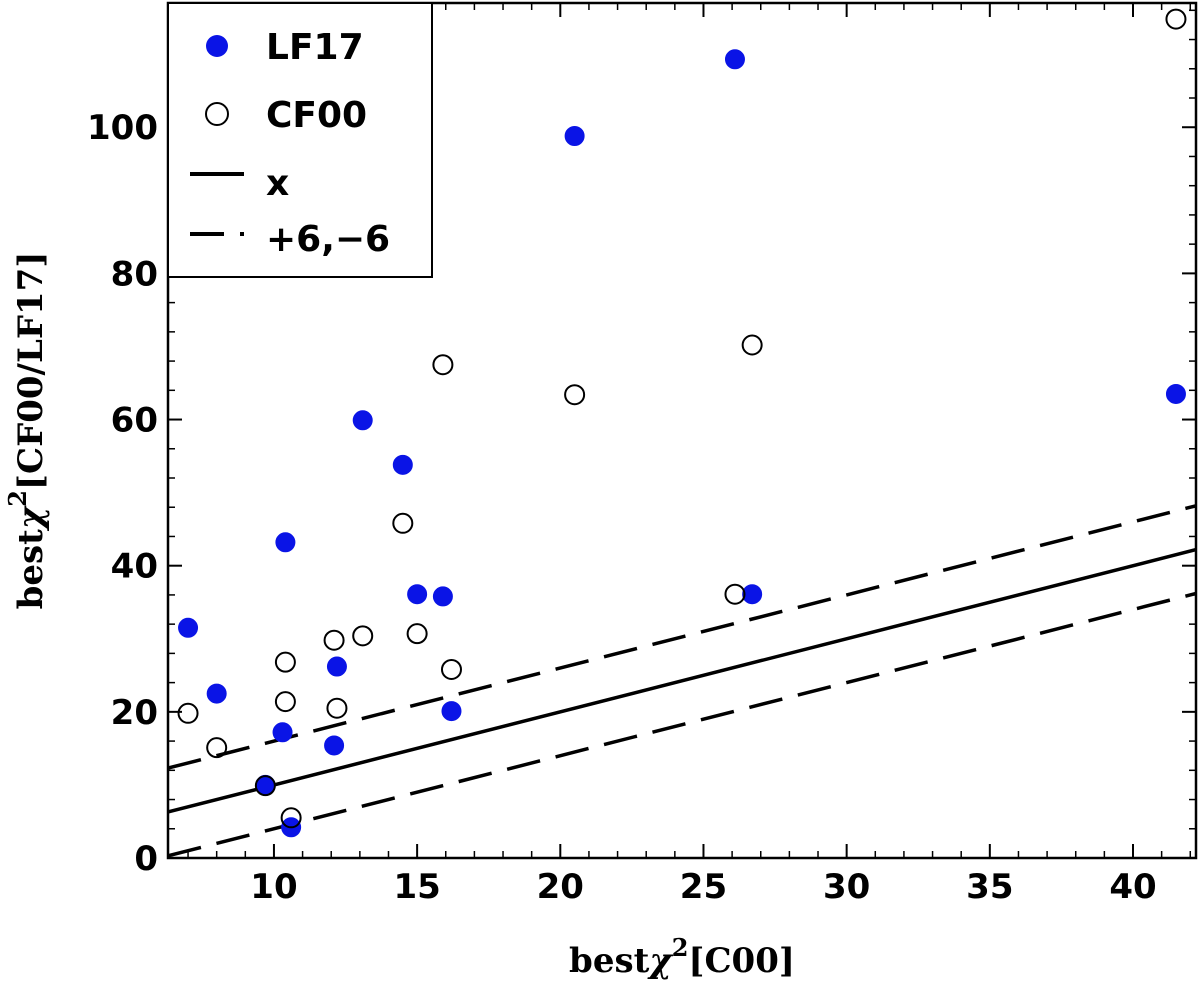 The height and width of the screenshot is (989, 1200). What do you see at coordinates (31, 517) in the screenshot?
I see `y-axis-label-symbol: χ` at bounding box center [31, 517].